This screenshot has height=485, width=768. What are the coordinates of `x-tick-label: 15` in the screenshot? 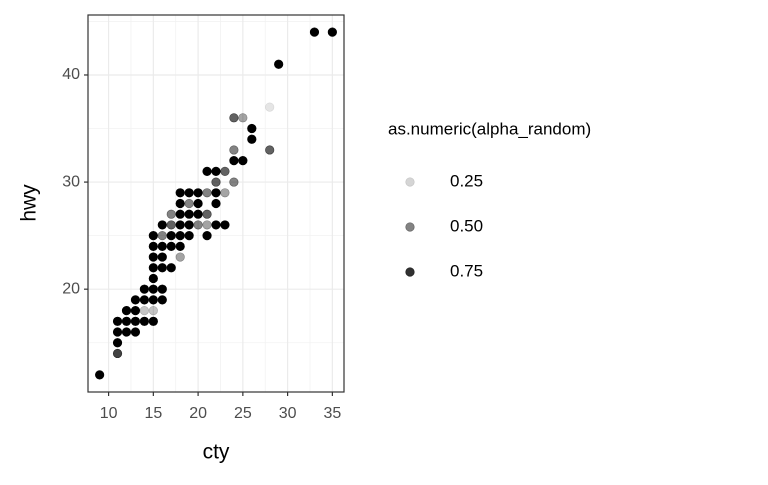 It's located at (153, 413).